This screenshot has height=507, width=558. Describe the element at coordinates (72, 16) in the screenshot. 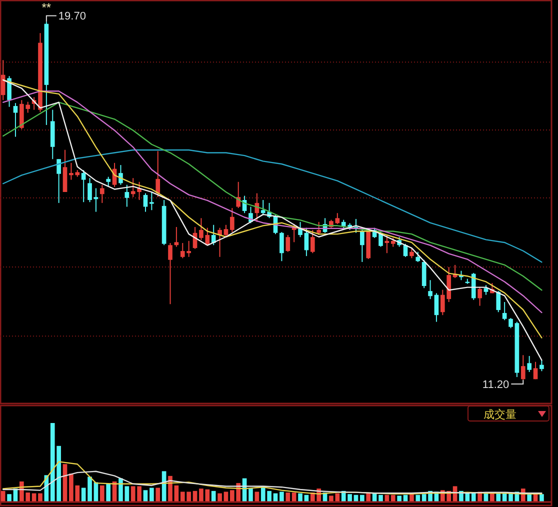

I see `annotation: 19.70` at that location.